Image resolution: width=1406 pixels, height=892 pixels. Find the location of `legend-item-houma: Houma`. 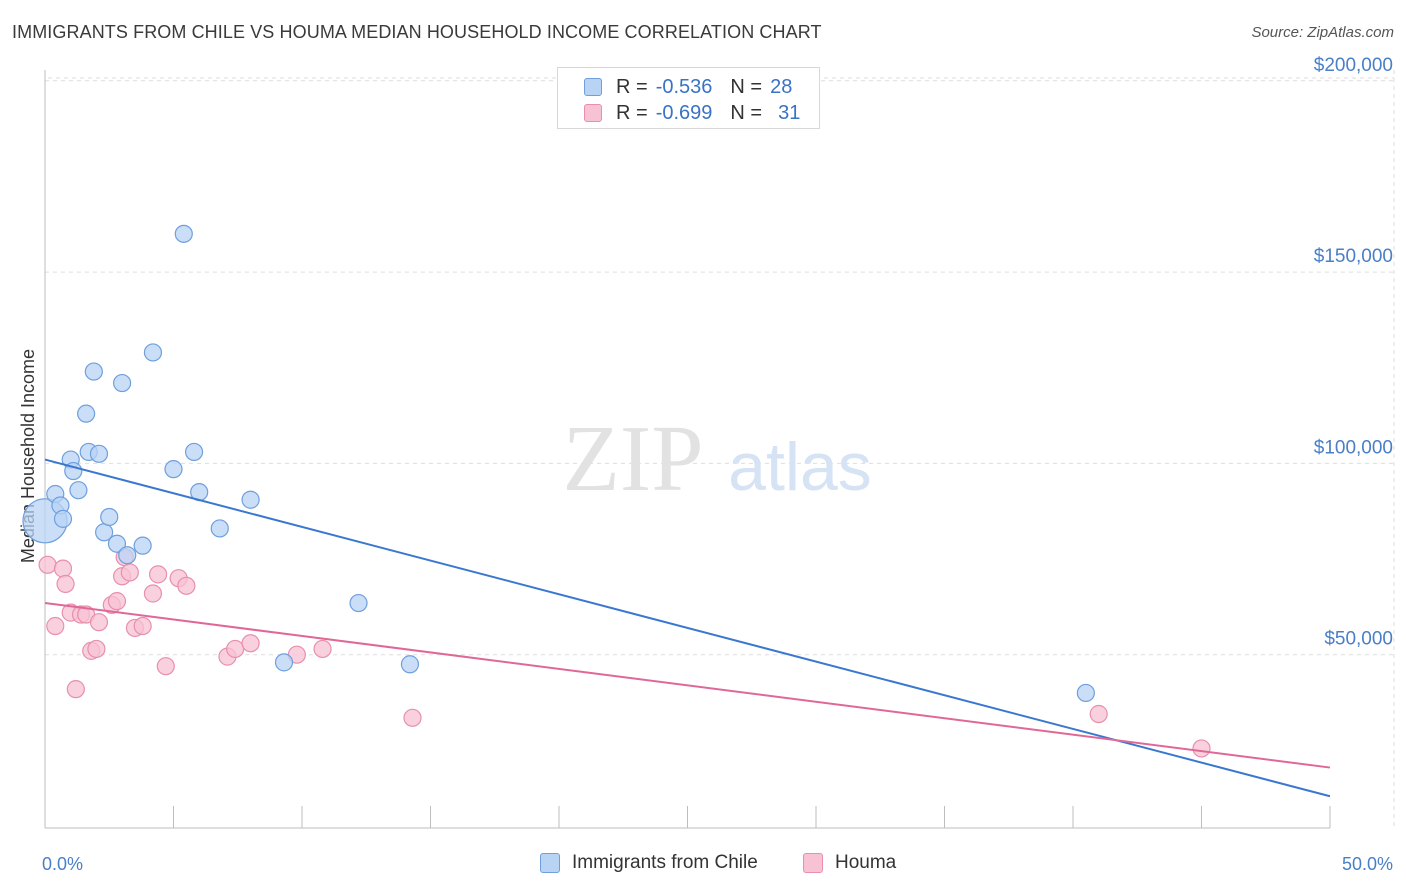

legend-item-houma: Houma is located at coordinates (849, 863).